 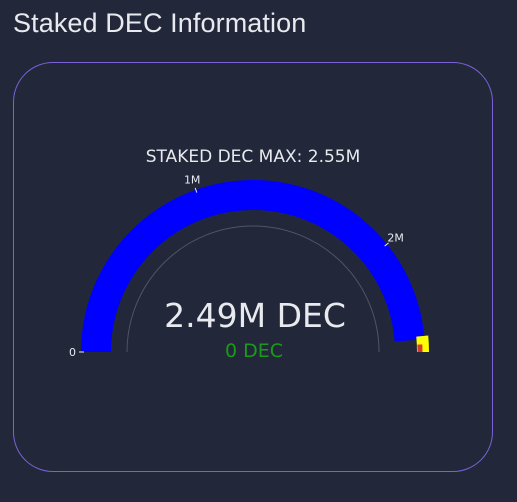 I want to click on gauge-value-label: 2.49M DEC, so click(x=255, y=315).